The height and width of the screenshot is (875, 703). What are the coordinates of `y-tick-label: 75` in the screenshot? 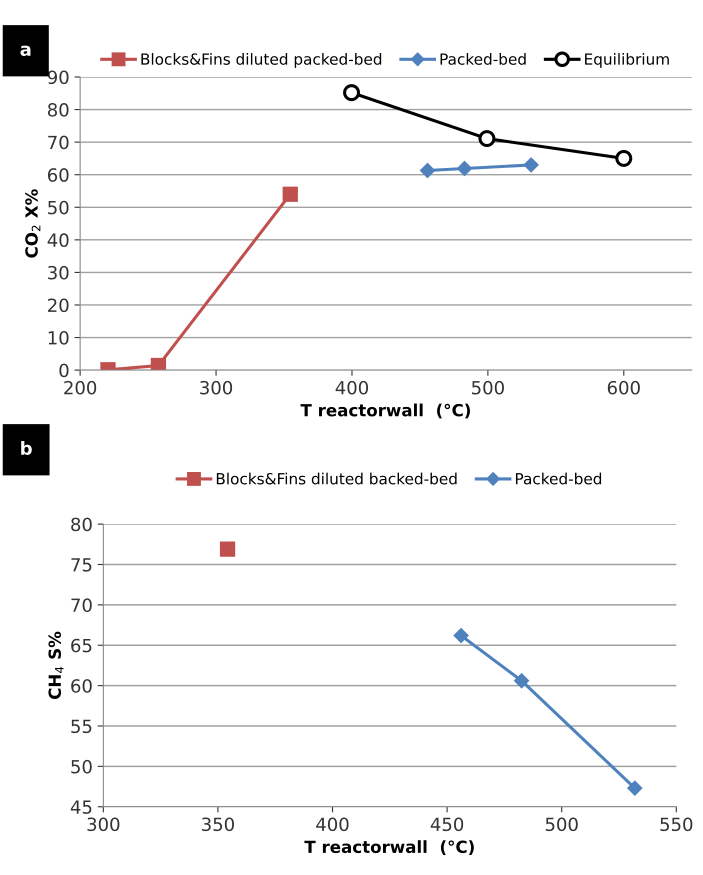 It's located at (81, 565).